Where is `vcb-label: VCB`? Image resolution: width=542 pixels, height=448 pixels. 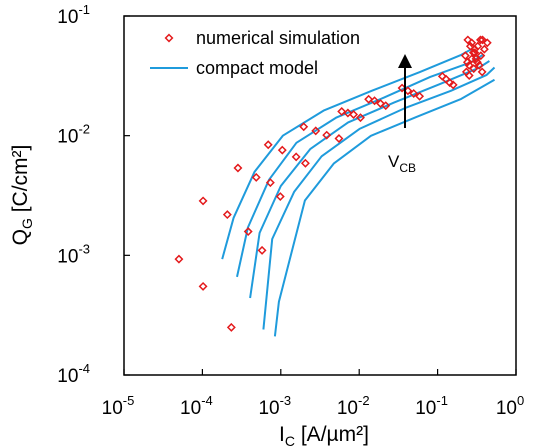 vcb-label: VCB is located at coordinates (402, 163).